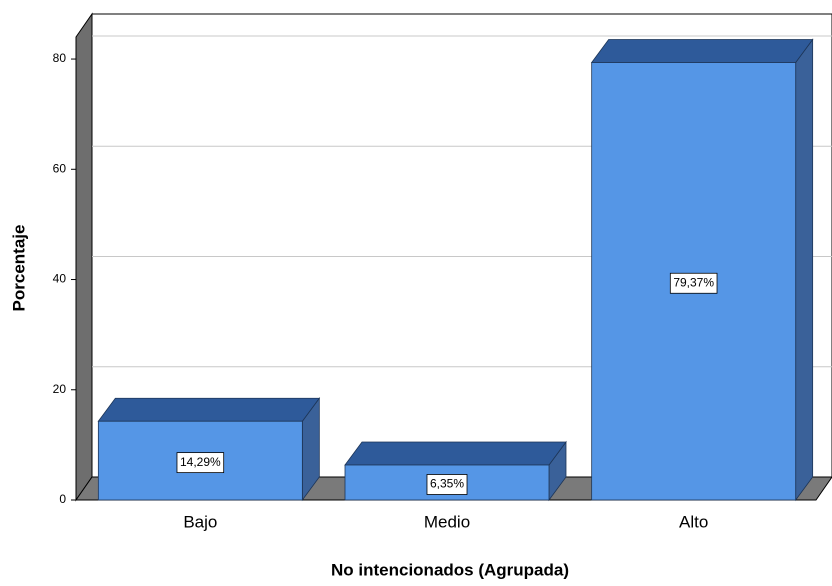 The width and height of the screenshot is (832, 586). I want to click on x-axis-title: No intencionados (Agrupada), so click(450, 569).